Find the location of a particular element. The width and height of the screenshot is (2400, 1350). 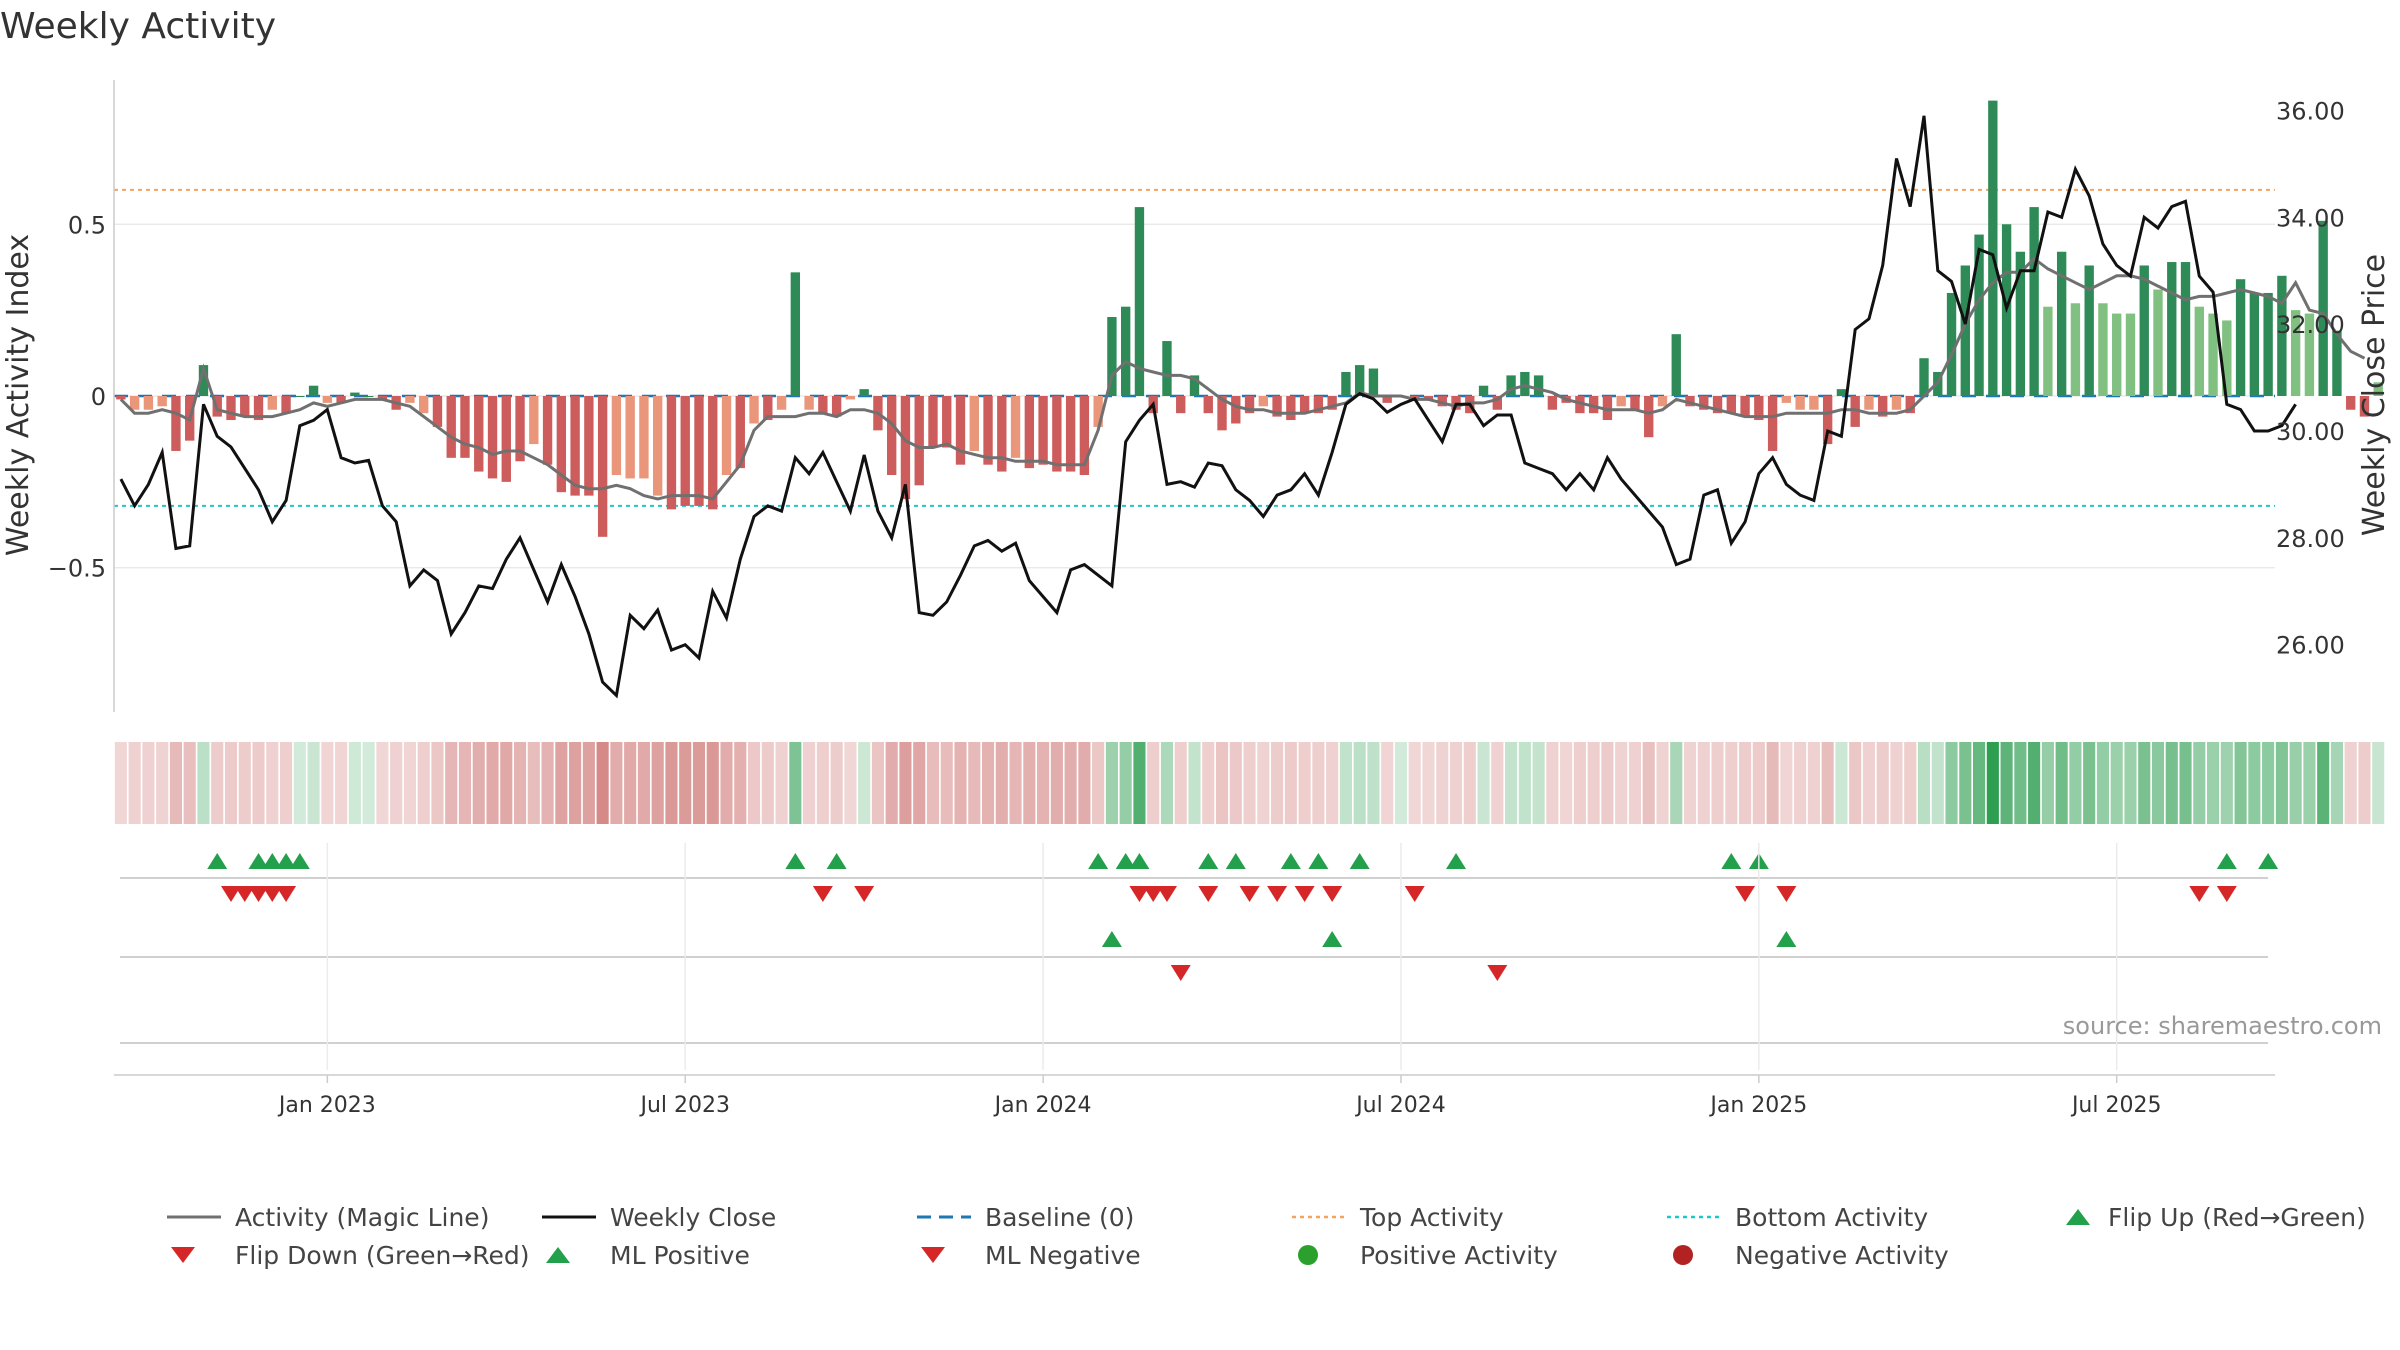

legend-swatch-weekly-close is located at coordinates (569, 1217).